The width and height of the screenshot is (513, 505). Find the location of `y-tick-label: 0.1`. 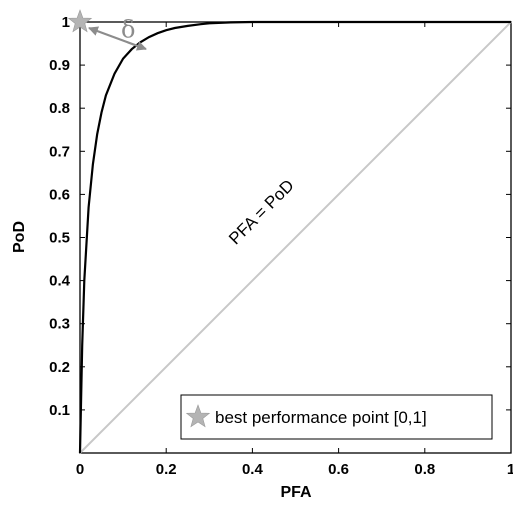

y-tick-label: 0.1 is located at coordinates (59, 410).